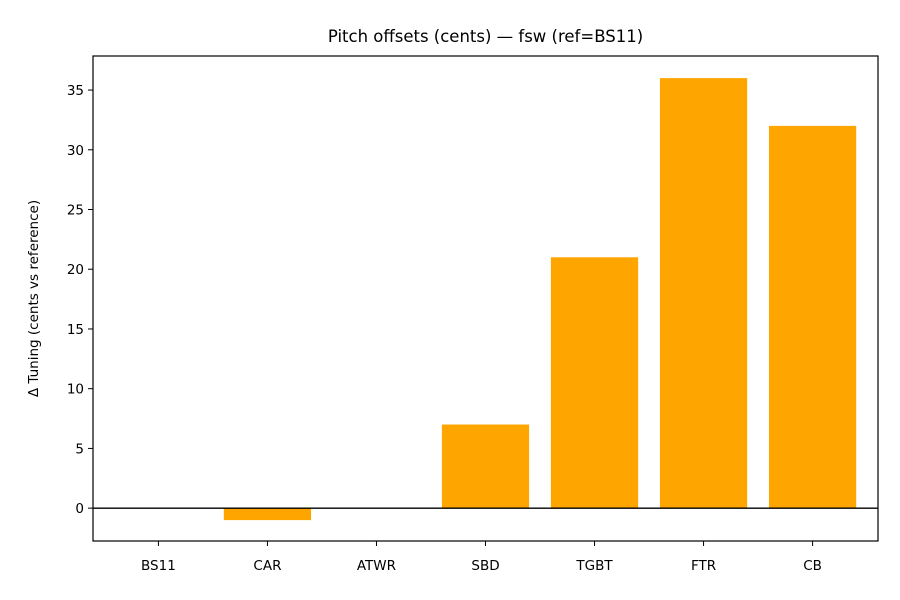  What do you see at coordinates (594, 566) in the screenshot?
I see `x-tick-label-tgbt: TGBT` at bounding box center [594, 566].